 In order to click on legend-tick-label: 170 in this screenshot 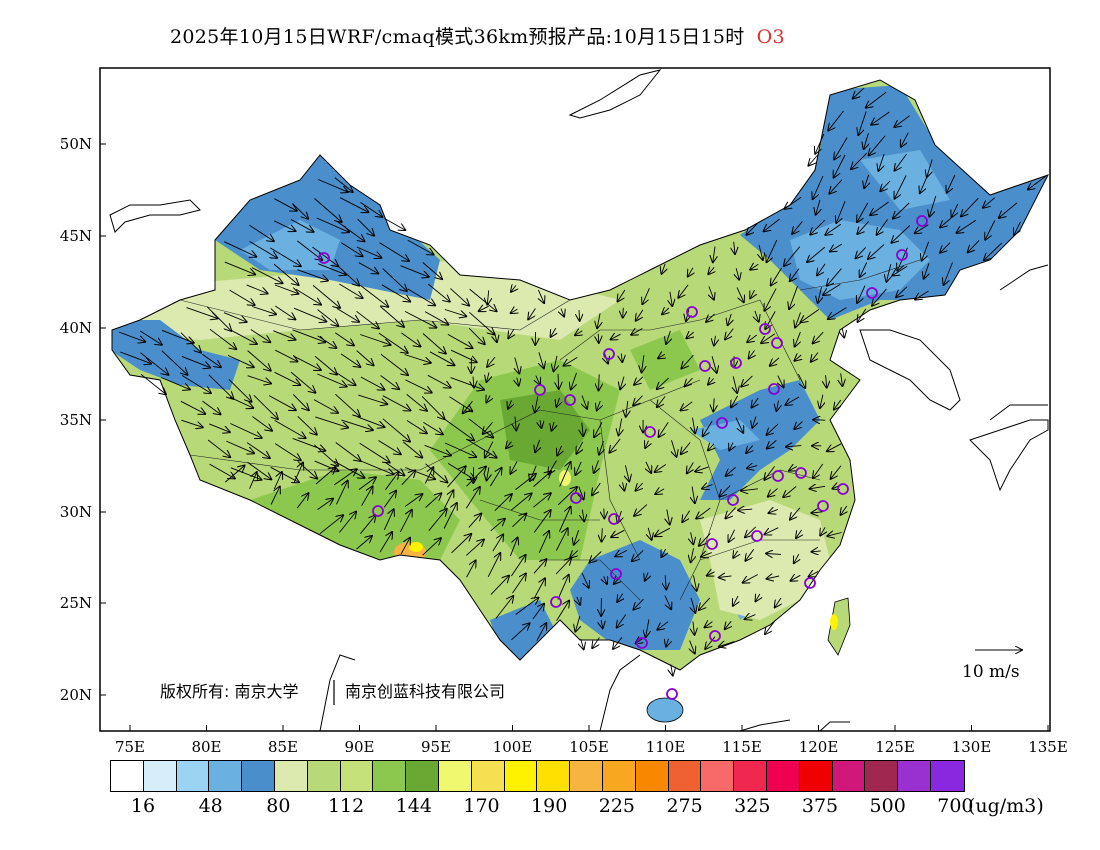, I will do `click(481, 806)`.